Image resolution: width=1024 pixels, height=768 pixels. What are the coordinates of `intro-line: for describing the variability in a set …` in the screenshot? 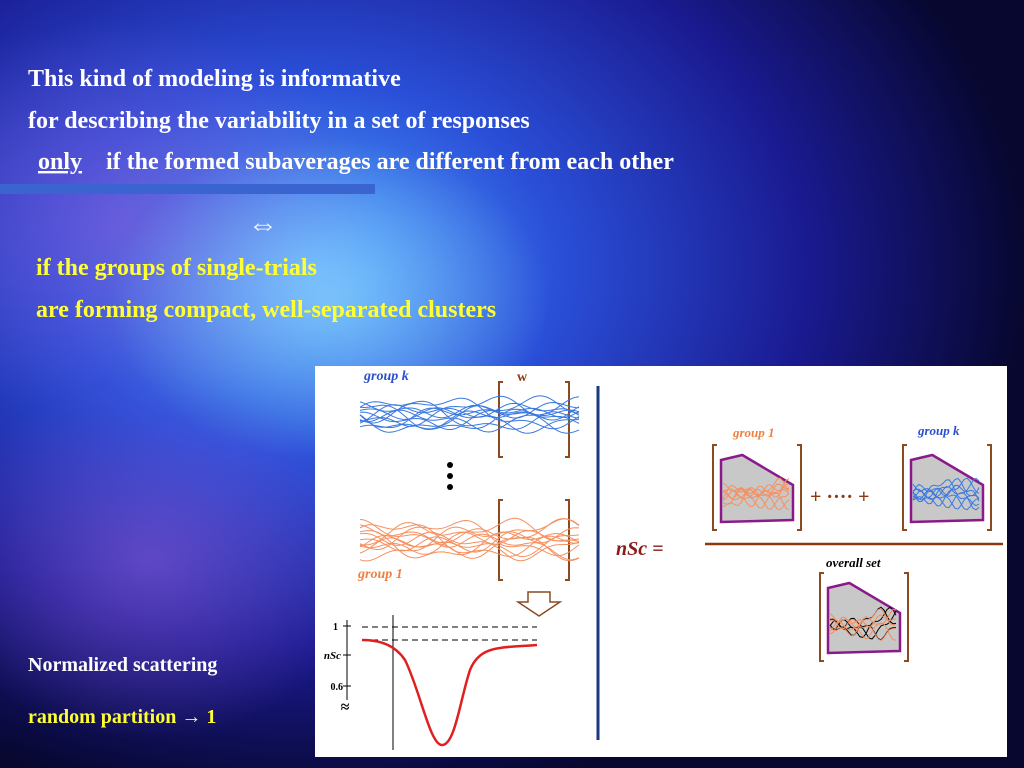 It's located at (279, 121).